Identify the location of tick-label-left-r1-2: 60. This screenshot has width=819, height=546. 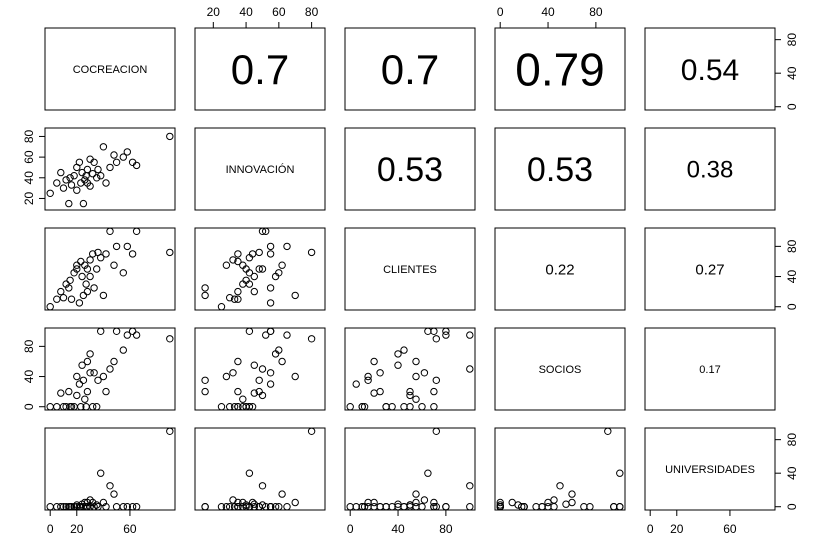
(29, 157).